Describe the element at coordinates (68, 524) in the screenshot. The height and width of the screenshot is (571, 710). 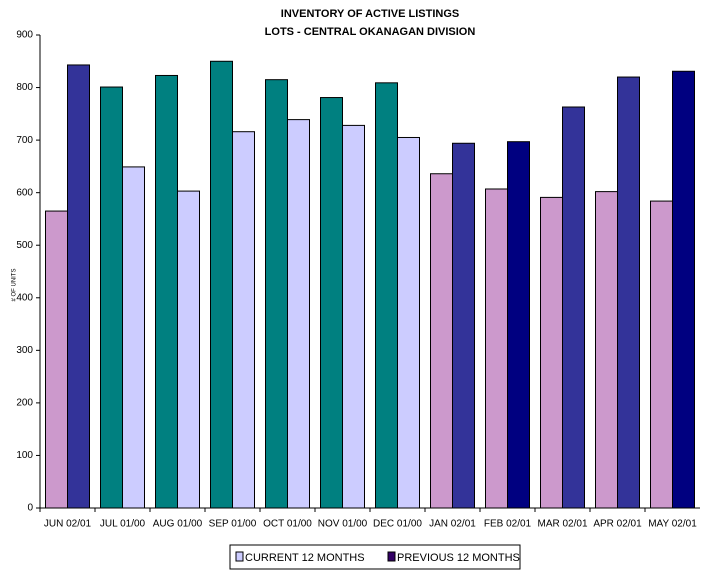
I see `x-tick-label: JUN 02/01` at that location.